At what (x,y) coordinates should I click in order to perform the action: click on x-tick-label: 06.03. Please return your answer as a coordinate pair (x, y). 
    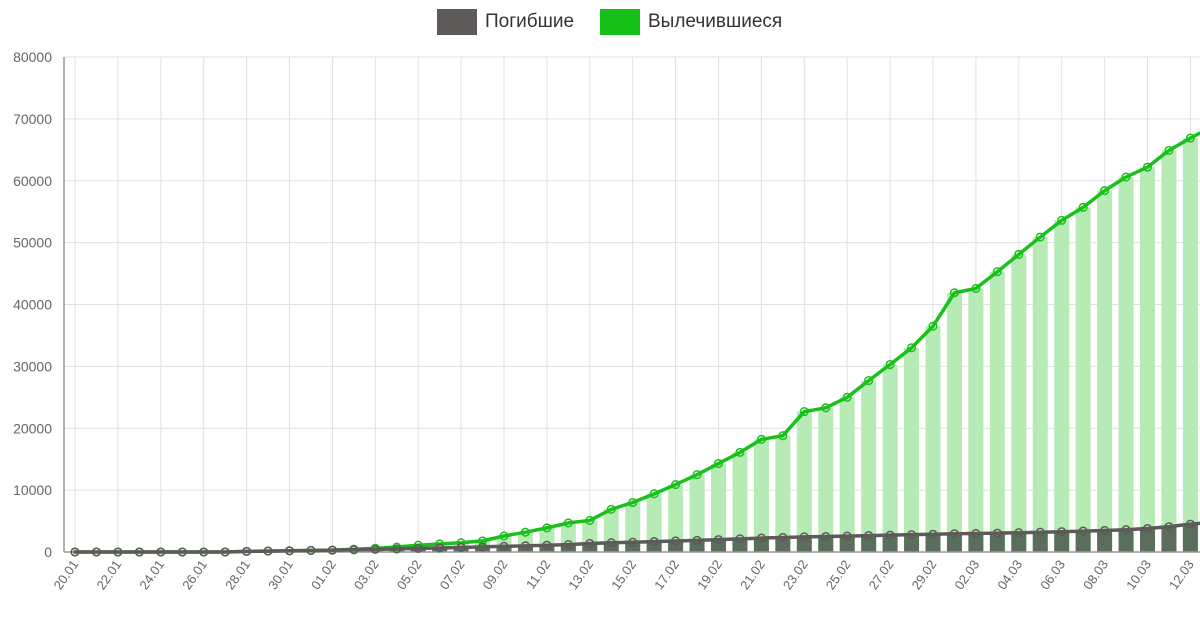
    Looking at the image, I should click on (1052, 574).